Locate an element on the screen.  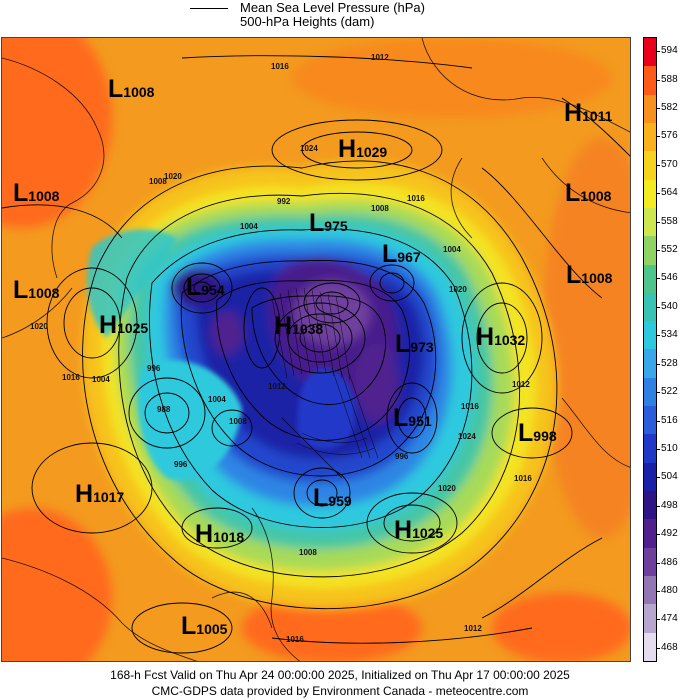
colorbar-tick-label: 516 is located at coordinates (669, 420).